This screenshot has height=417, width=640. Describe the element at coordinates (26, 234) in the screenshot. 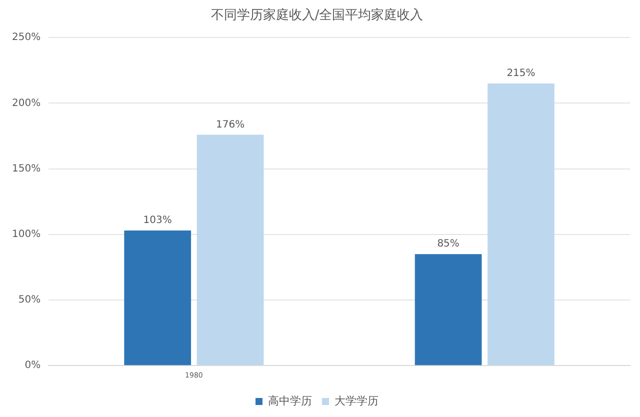

I see `y-tick-label: 100%` at that location.